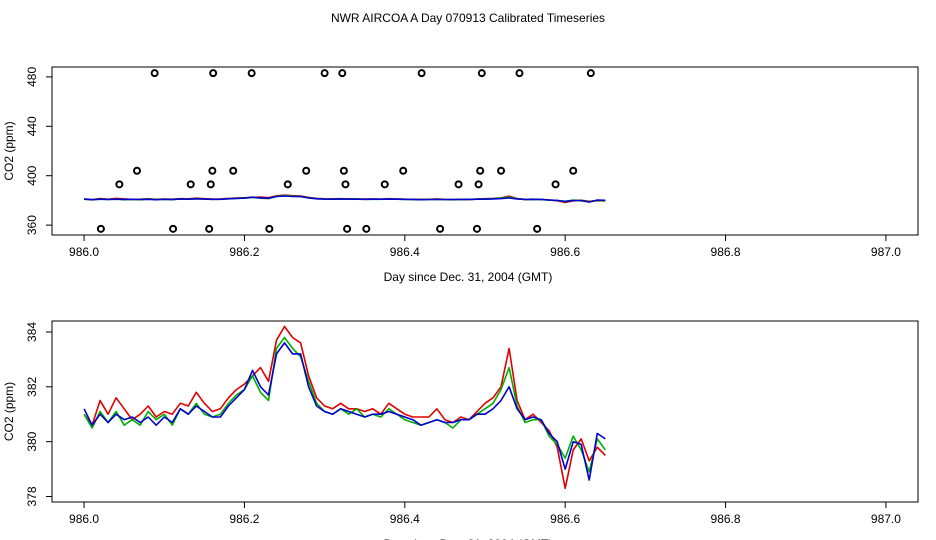 Image resolution: width=936 pixels, height=540 pixels. I want to click on y-tick-label: 384, so click(32, 332).